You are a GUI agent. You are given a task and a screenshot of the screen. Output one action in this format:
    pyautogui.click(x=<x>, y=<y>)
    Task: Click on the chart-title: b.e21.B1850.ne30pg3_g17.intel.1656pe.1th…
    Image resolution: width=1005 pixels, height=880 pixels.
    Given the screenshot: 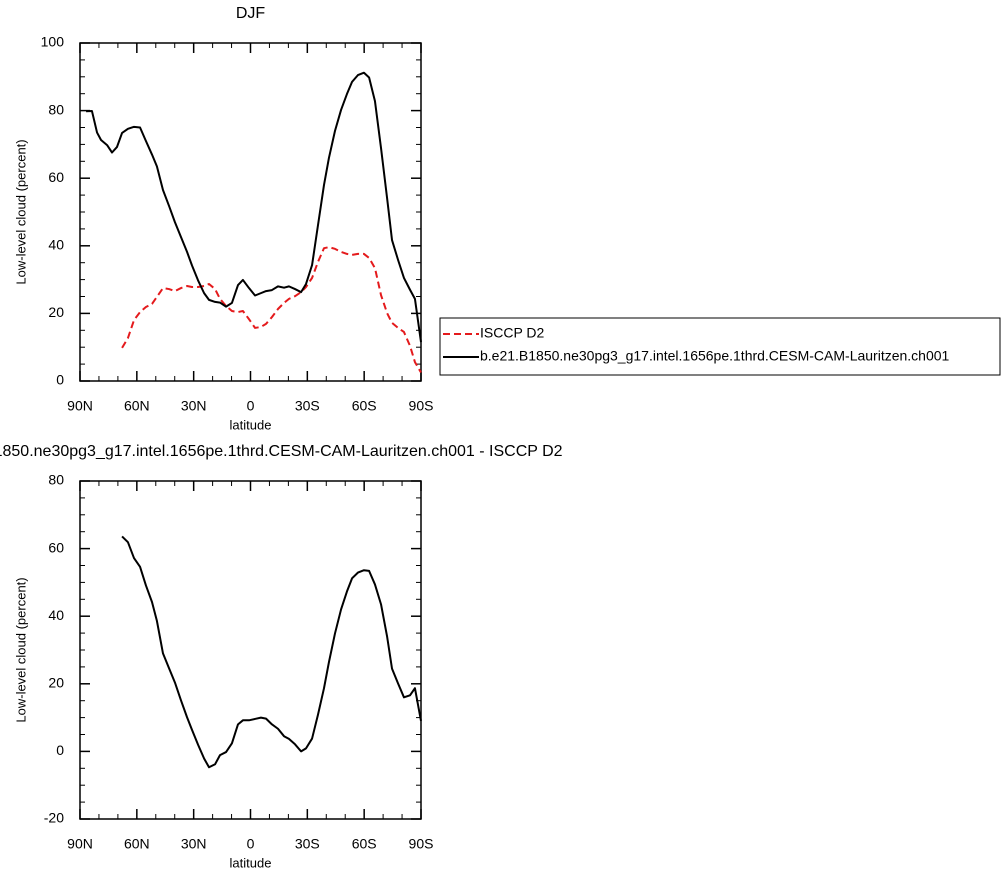 What is the action you would take?
    pyautogui.click(x=281, y=451)
    